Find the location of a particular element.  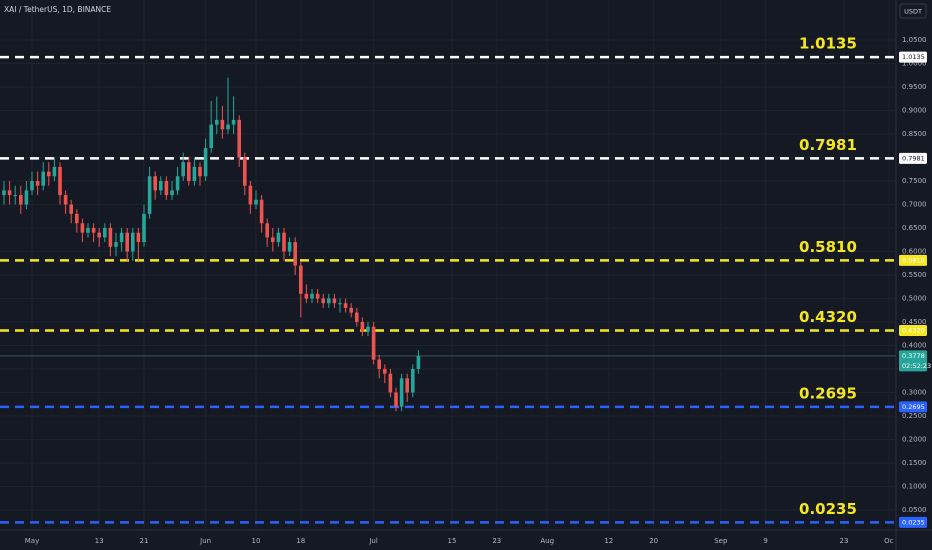

currency-label: USDT is located at coordinates (913, 12).